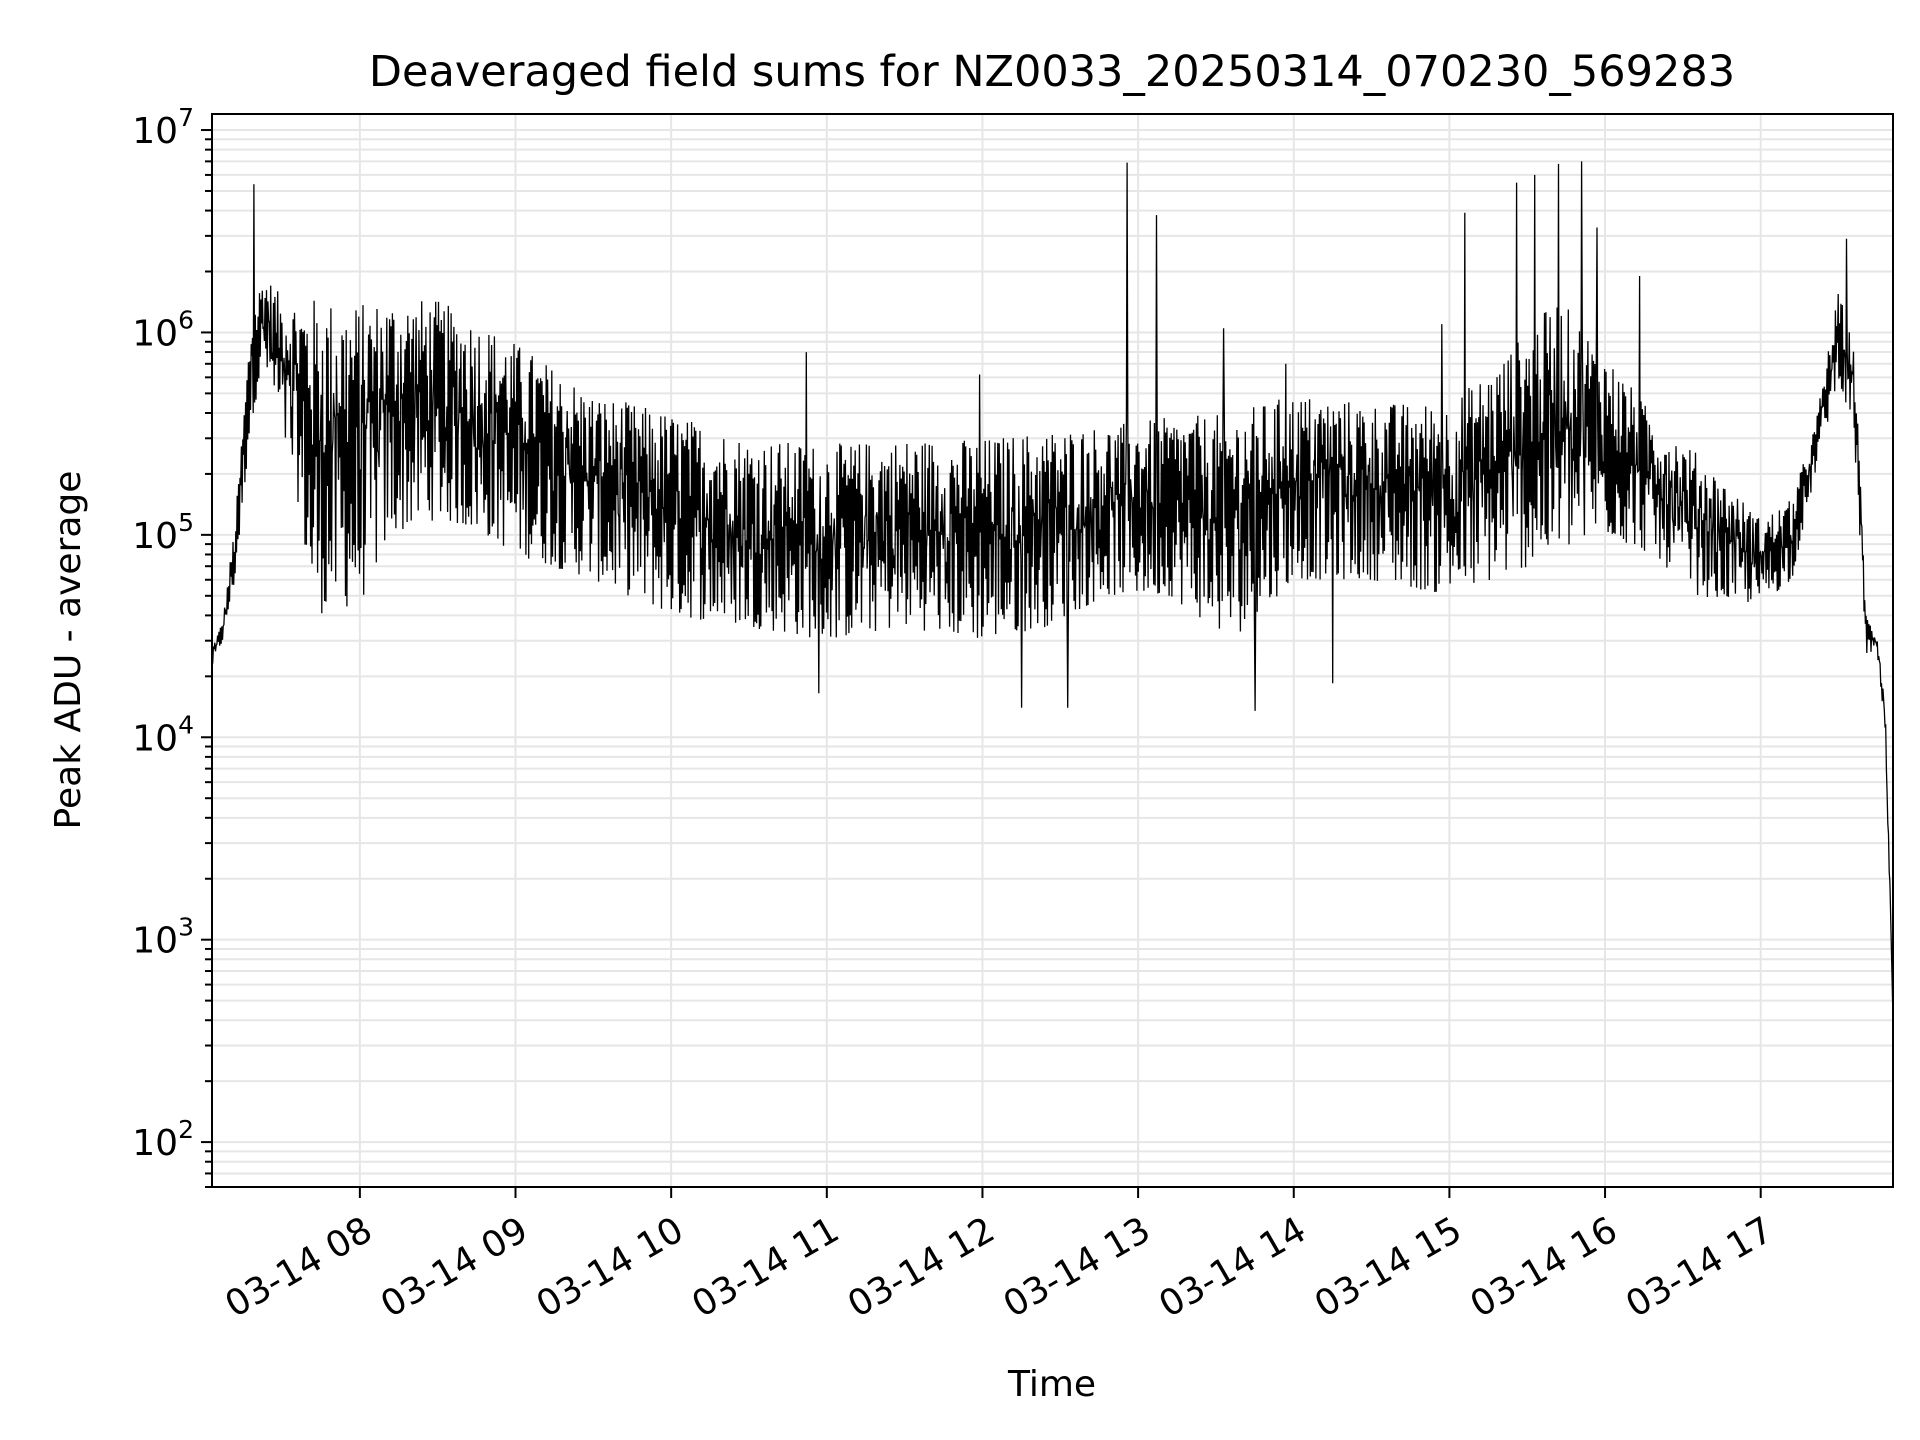 Image resolution: width=1920 pixels, height=1440 pixels. What do you see at coordinates (163, 937) in the screenshot?
I see `y-tick-label: 10³` at bounding box center [163, 937].